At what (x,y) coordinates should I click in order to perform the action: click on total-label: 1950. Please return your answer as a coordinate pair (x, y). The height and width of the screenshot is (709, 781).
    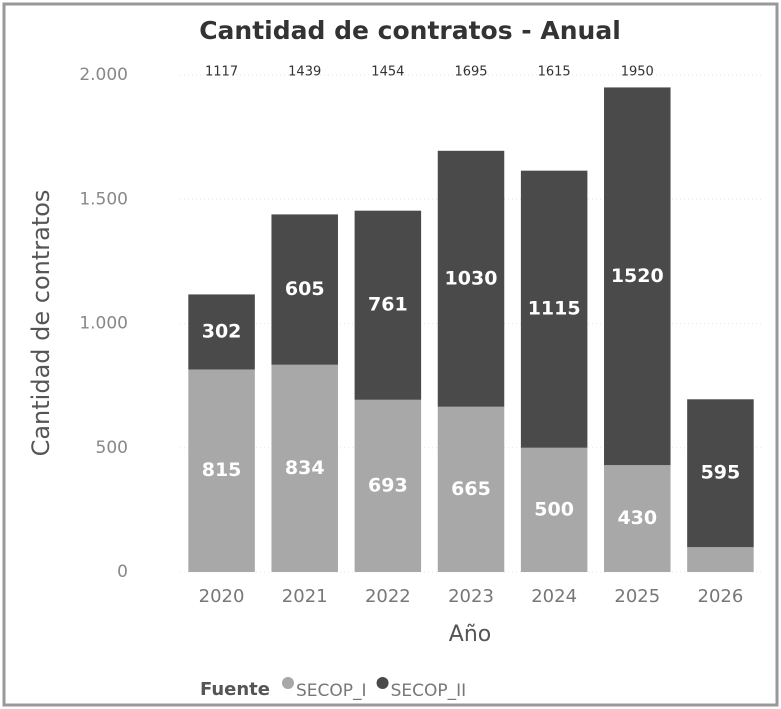
    Looking at the image, I should click on (637, 72).